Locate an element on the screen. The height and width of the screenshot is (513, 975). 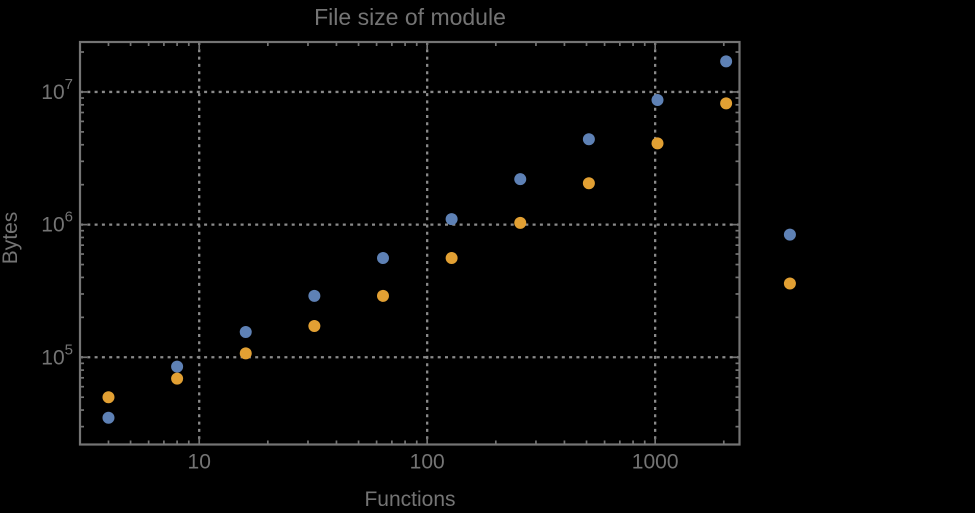
x-tick-label: 100 is located at coordinates (427, 462).